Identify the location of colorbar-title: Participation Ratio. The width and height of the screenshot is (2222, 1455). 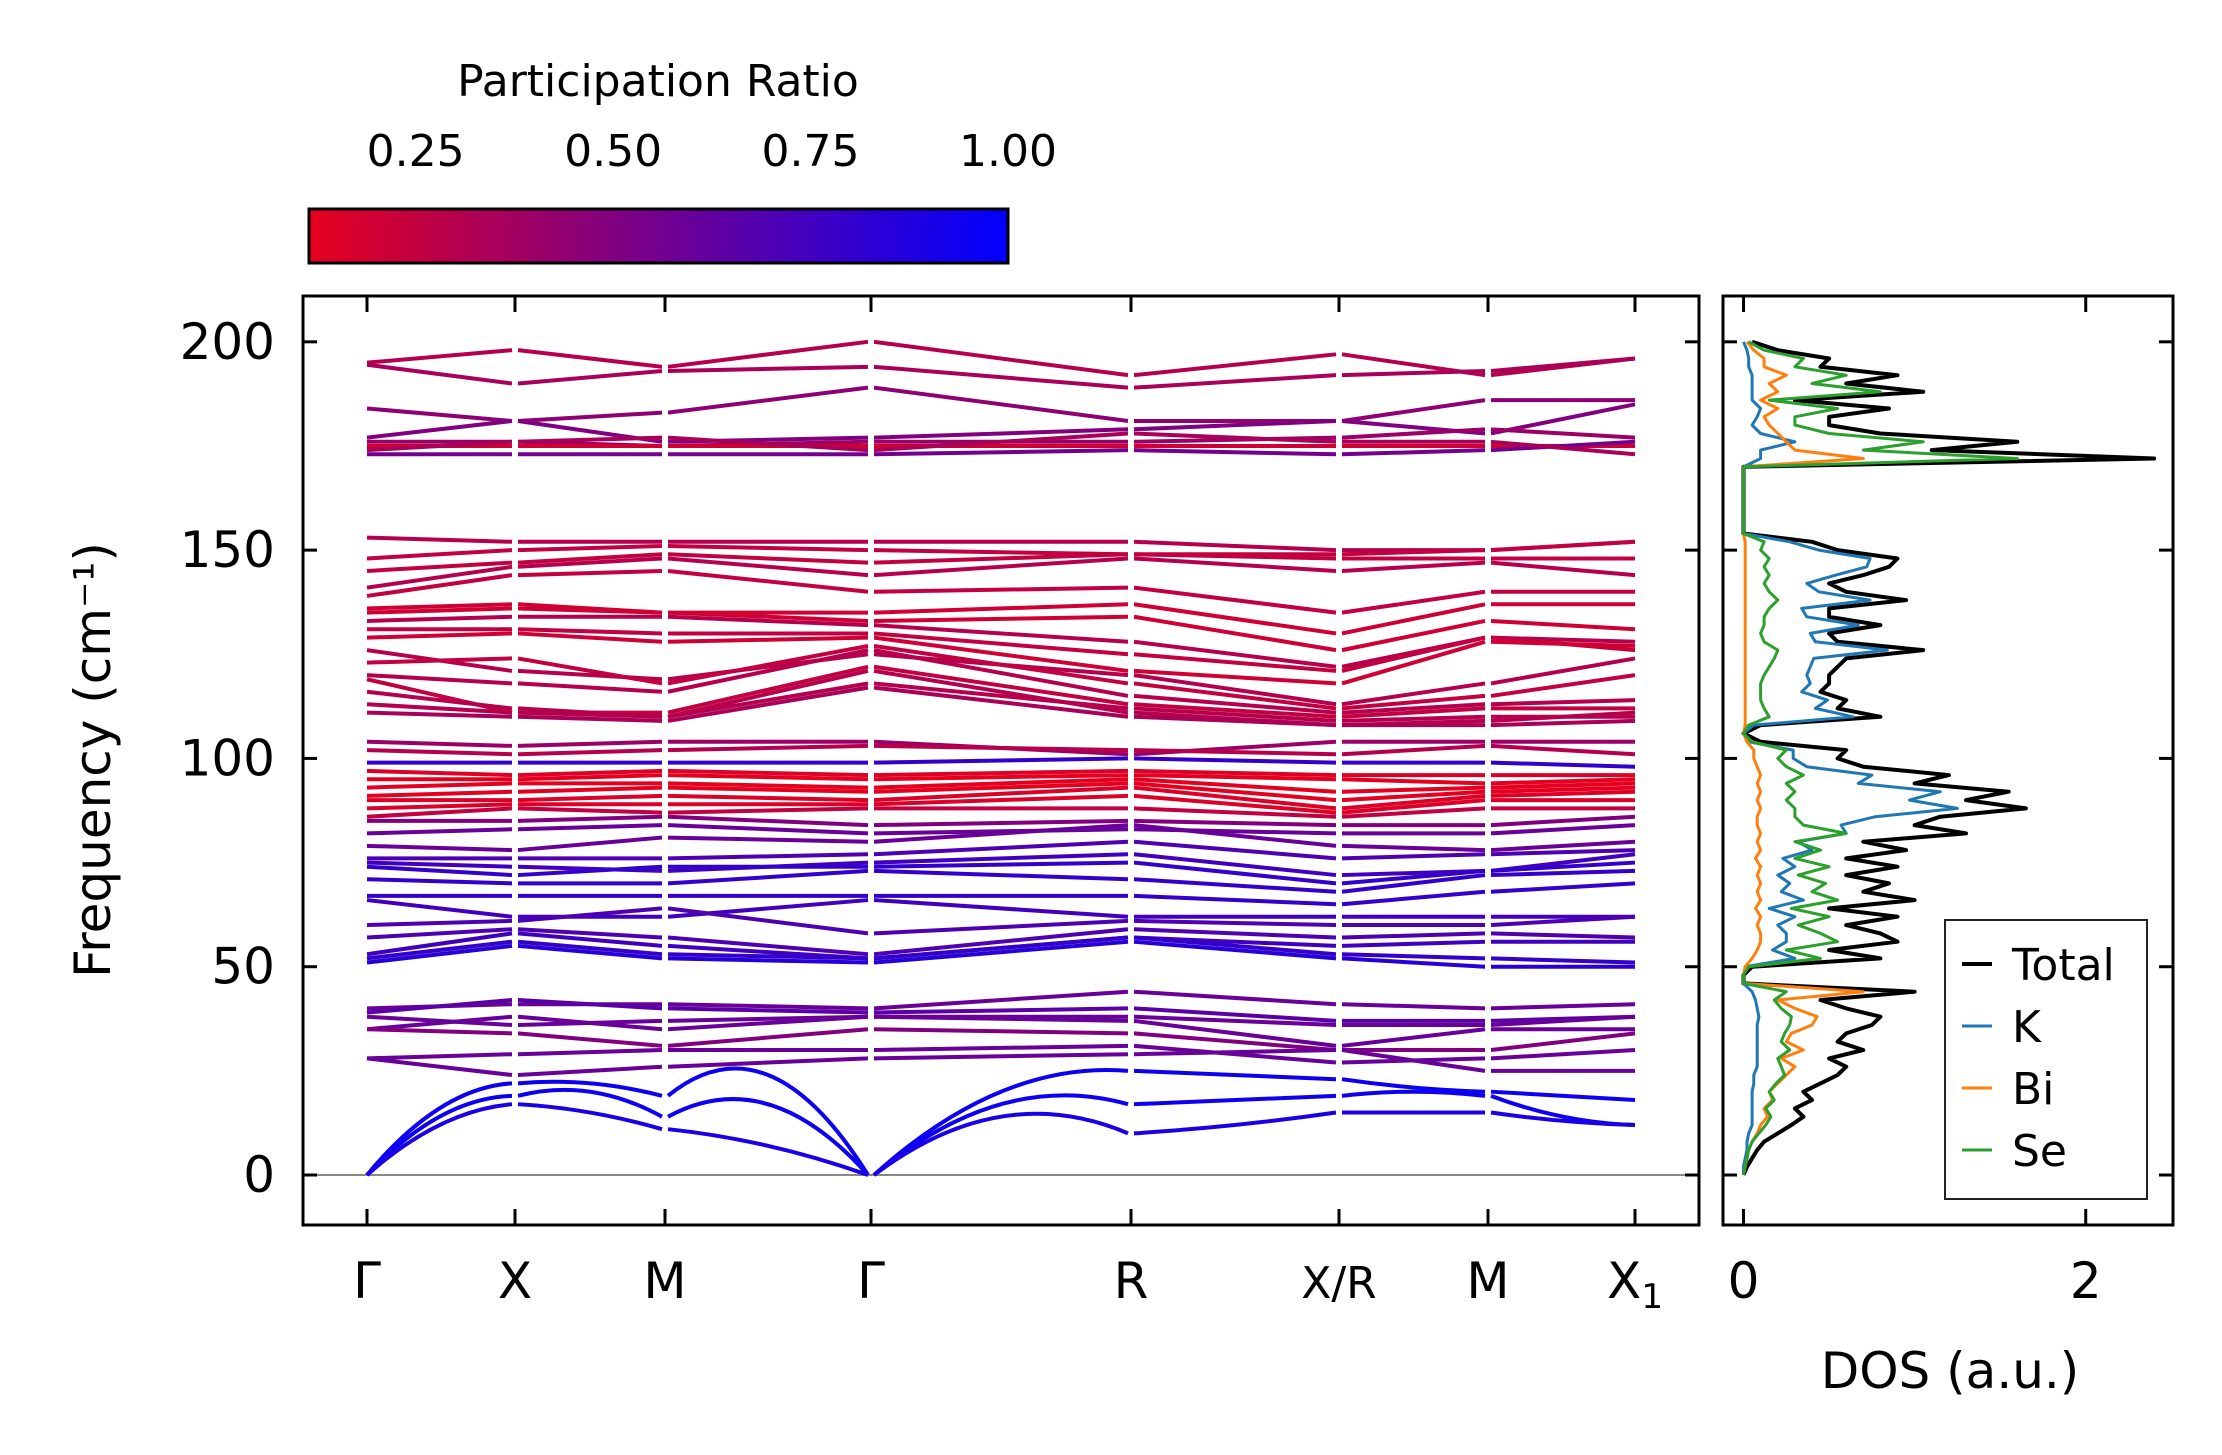
(658, 81).